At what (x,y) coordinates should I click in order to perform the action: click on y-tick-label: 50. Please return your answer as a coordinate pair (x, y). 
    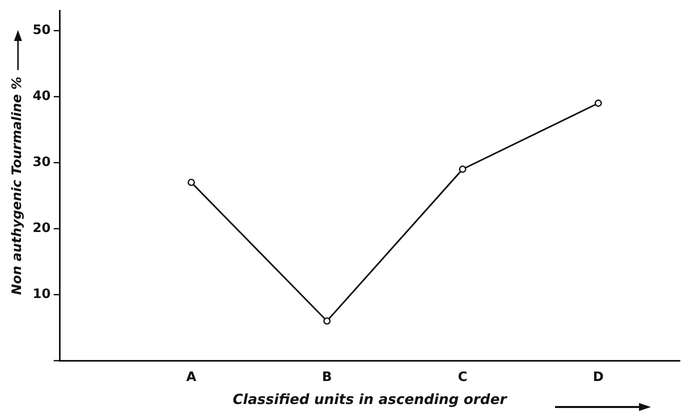
    Looking at the image, I should click on (41, 30).